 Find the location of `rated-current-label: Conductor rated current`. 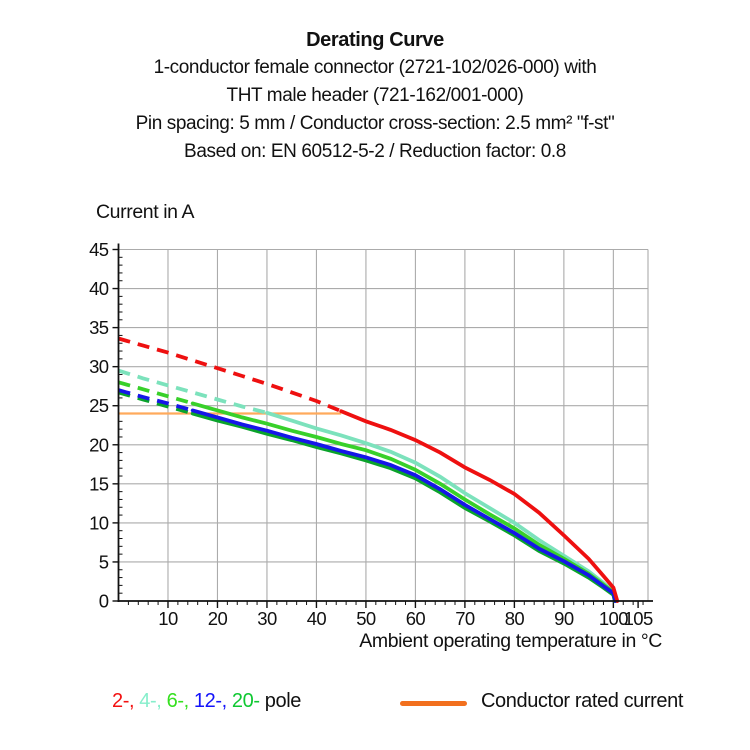

rated-current-label: Conductor rated current is located at coordinates (582, 701).